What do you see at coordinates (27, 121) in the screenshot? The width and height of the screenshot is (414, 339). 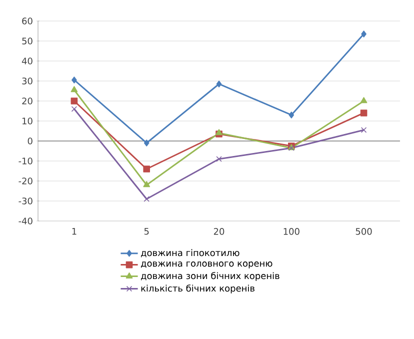 I see `y-tick-label: 10` at bounding box center [27, 121].